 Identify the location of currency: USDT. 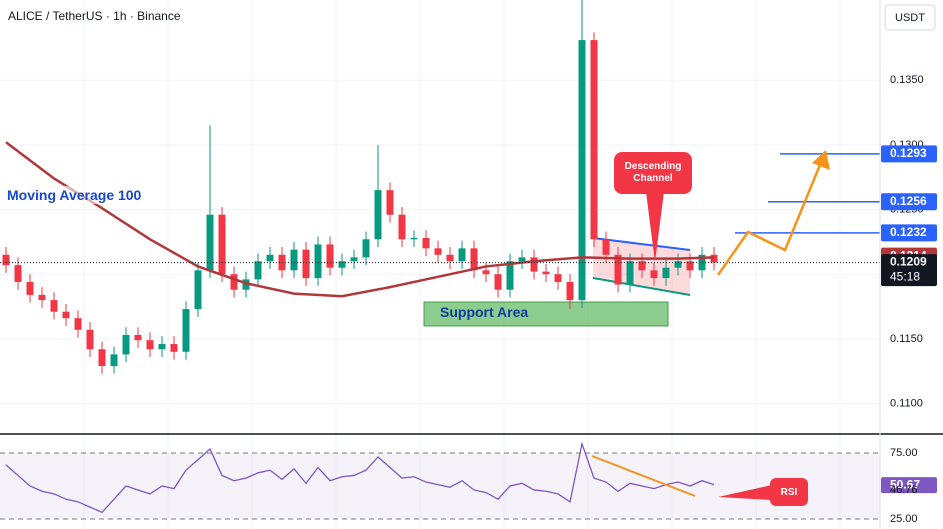
(910, 18).